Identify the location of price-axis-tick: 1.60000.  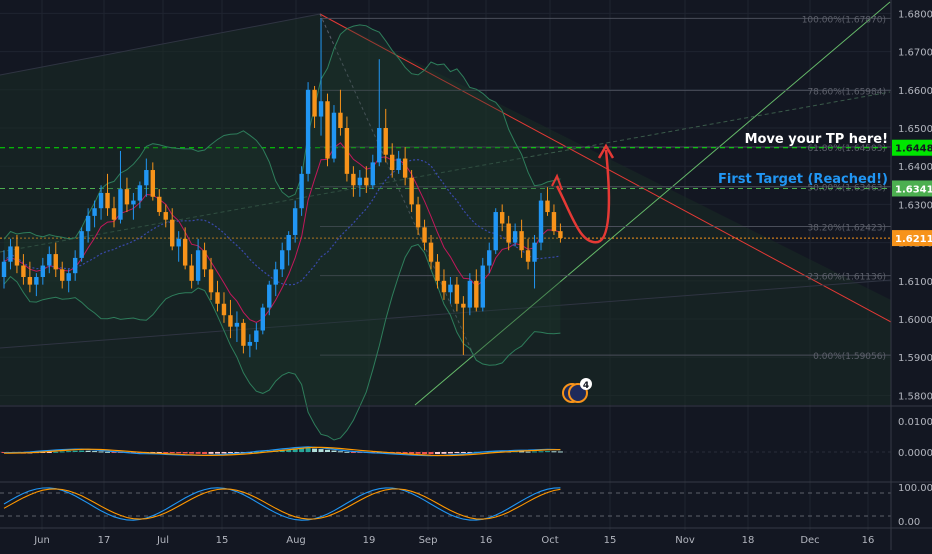
(915, 320).